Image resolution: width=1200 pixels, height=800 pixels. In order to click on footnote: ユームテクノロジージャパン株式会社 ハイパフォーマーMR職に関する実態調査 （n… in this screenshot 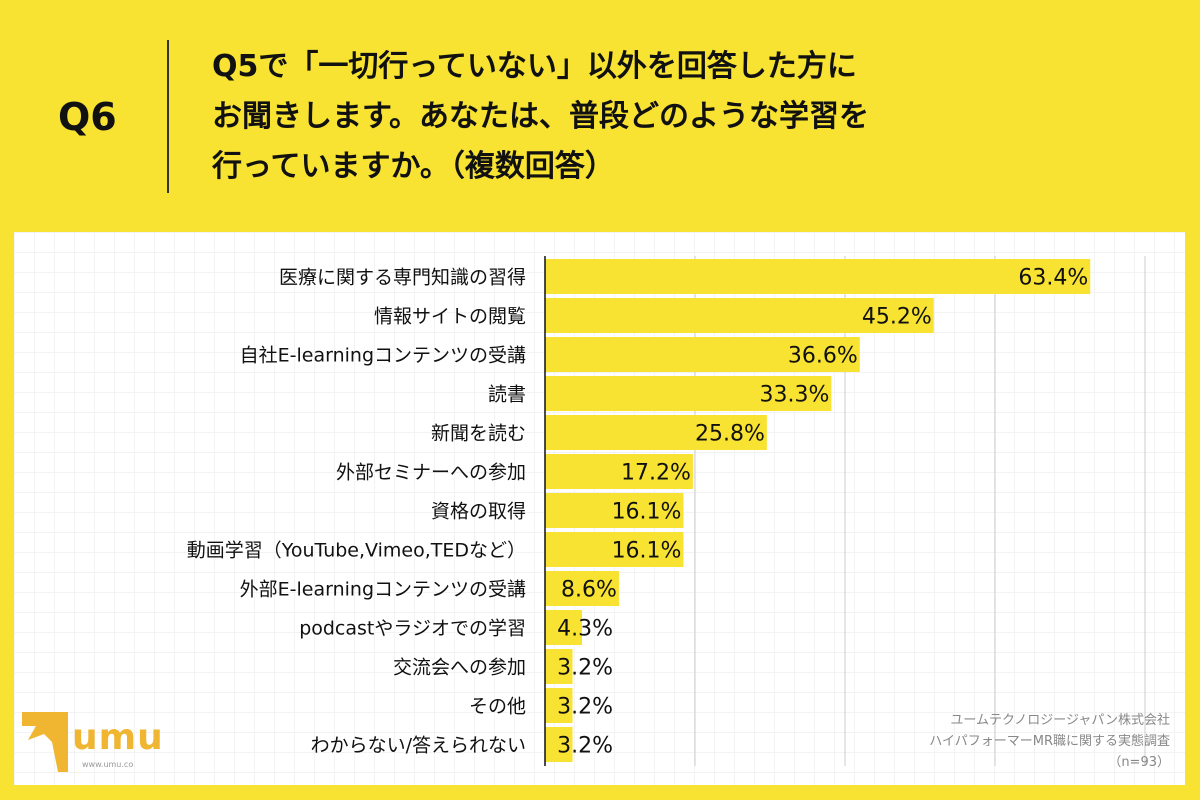, I will do `click(1049, 741)`.